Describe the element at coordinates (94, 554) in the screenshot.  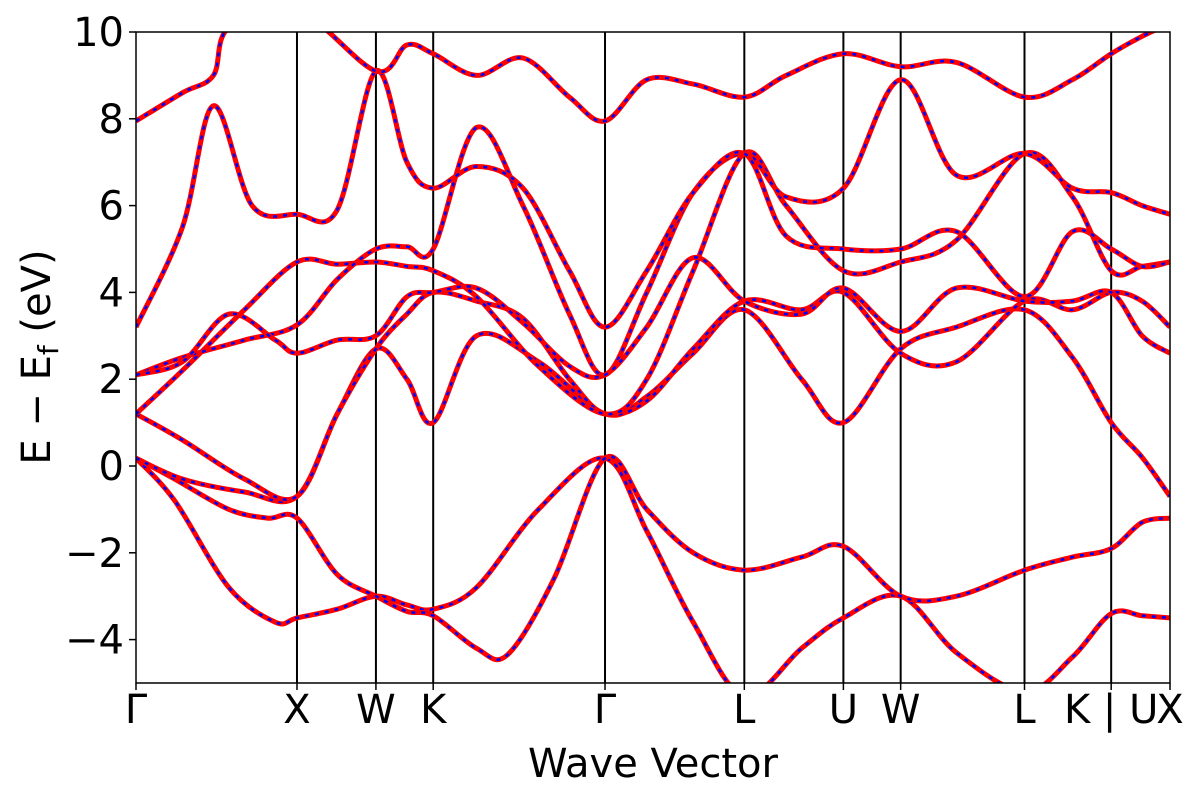
I see `y-tick-label: −2` at that location.